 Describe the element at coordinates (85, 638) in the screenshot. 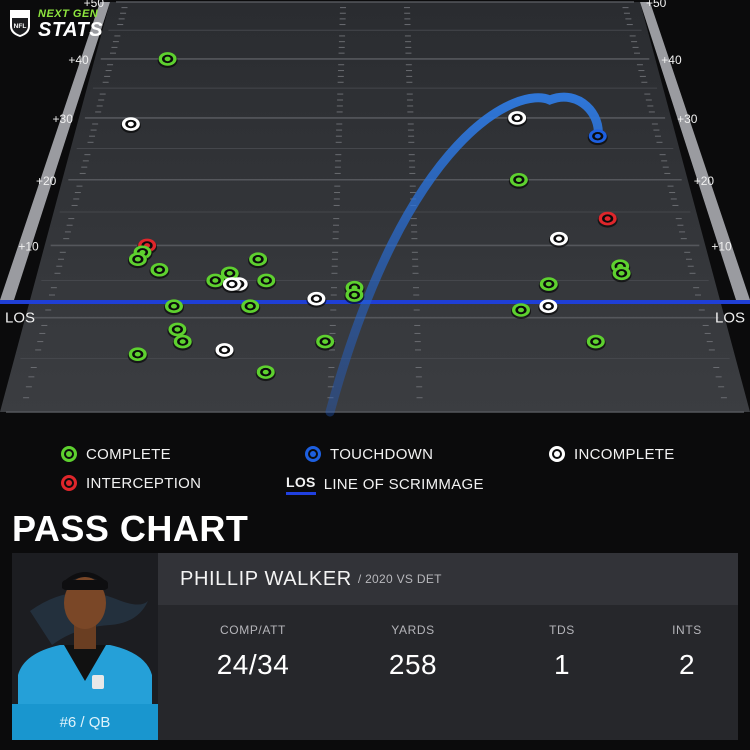

I see `player-headshot-icon` at that location.